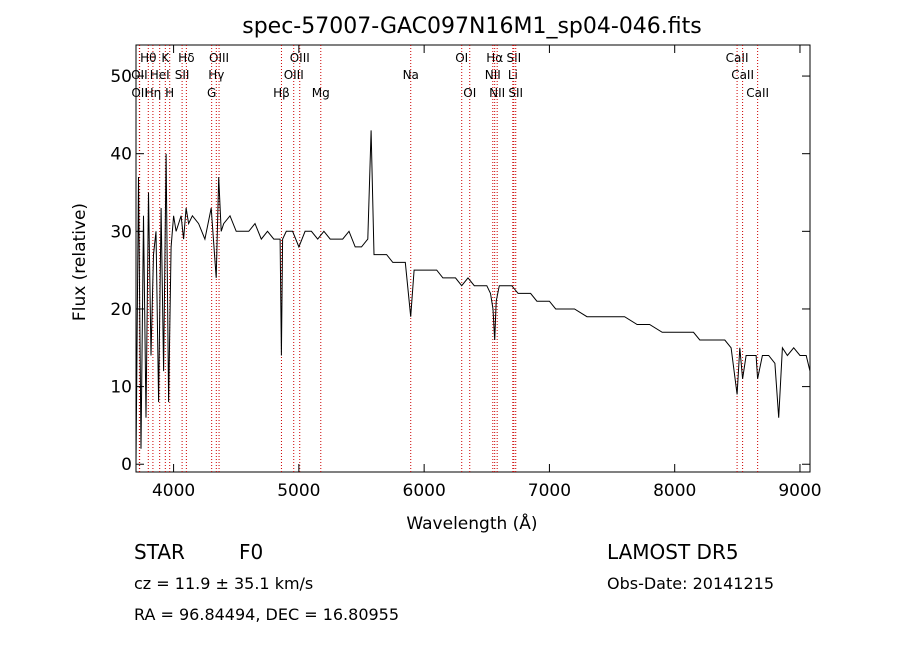 The image size is (900, 649). What do you see at coordinates (742, 75) in the screenshot?
I see `marker-label-26: CaII` at bounding box center [742, 75].